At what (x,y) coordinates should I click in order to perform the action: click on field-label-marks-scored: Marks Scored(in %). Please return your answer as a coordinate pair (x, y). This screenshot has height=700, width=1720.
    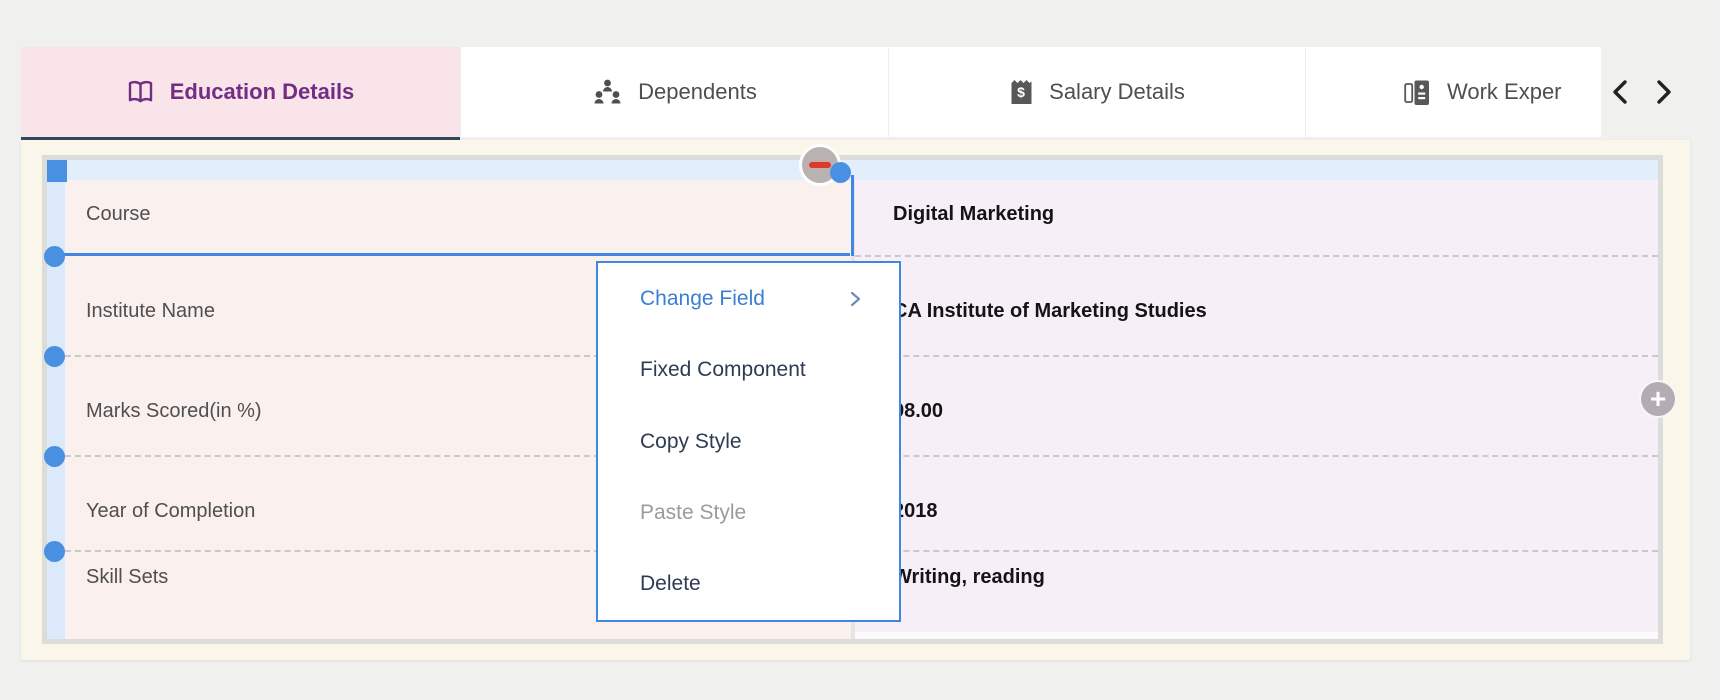
    Looking at the image, I should click on (174, 411).